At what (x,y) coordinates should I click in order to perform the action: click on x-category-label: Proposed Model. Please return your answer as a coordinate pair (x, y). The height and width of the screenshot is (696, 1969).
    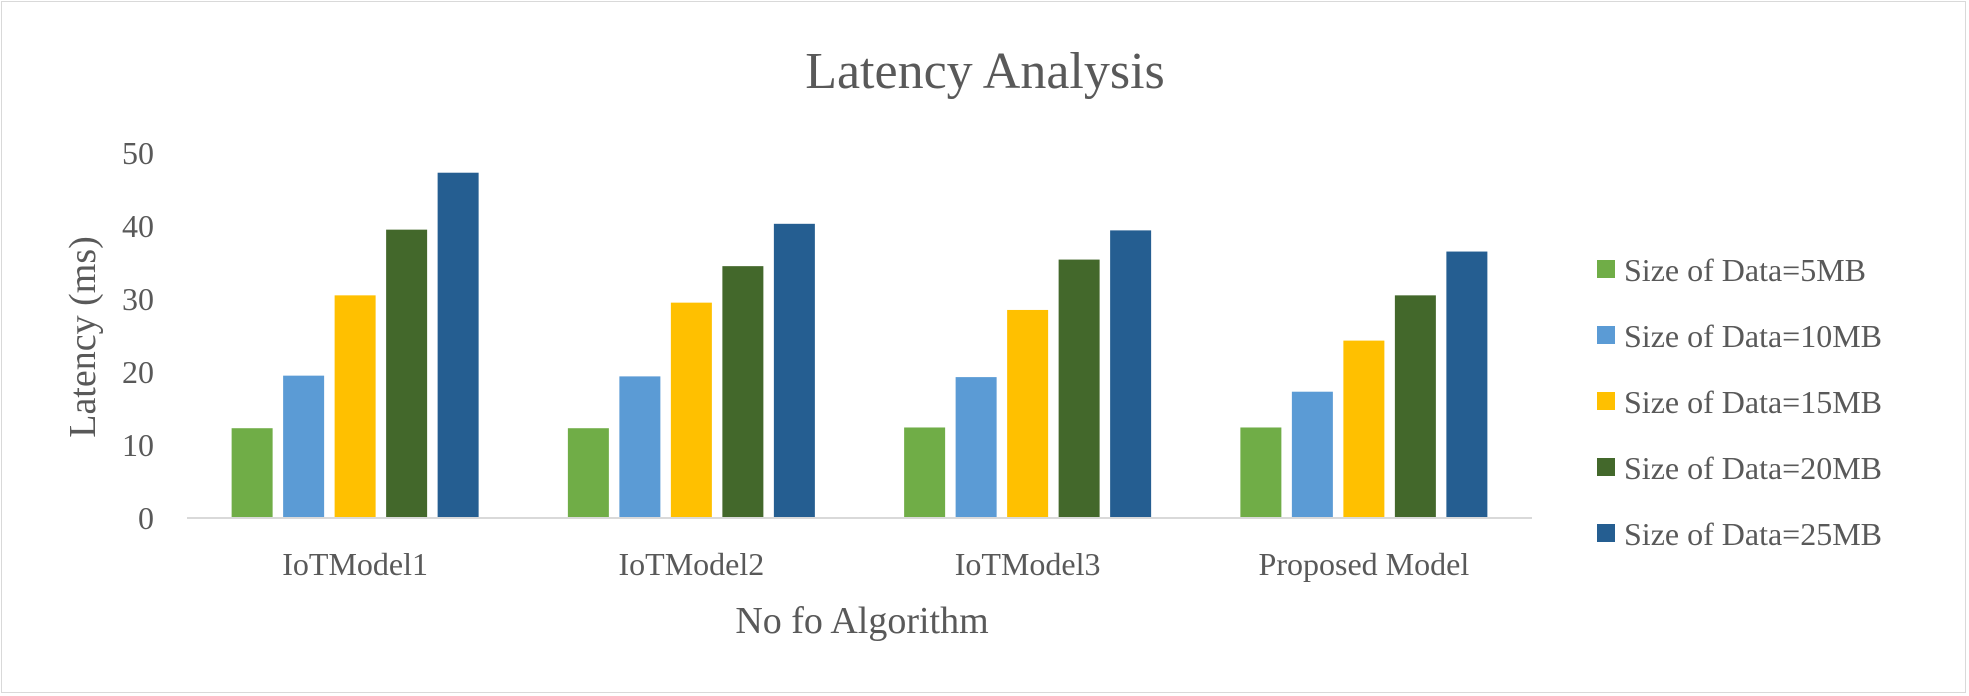
    Looking at the image, I should click on (1364, 564).